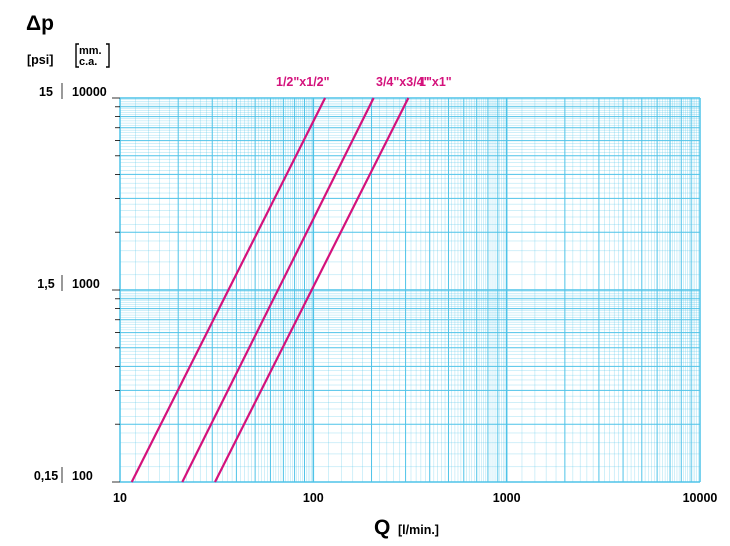 The height and width of the screenshot is (546, 730). Describe the element at coordinates (435, 82) in the screenshot. I see `series-label: 1"x1"` at that location.